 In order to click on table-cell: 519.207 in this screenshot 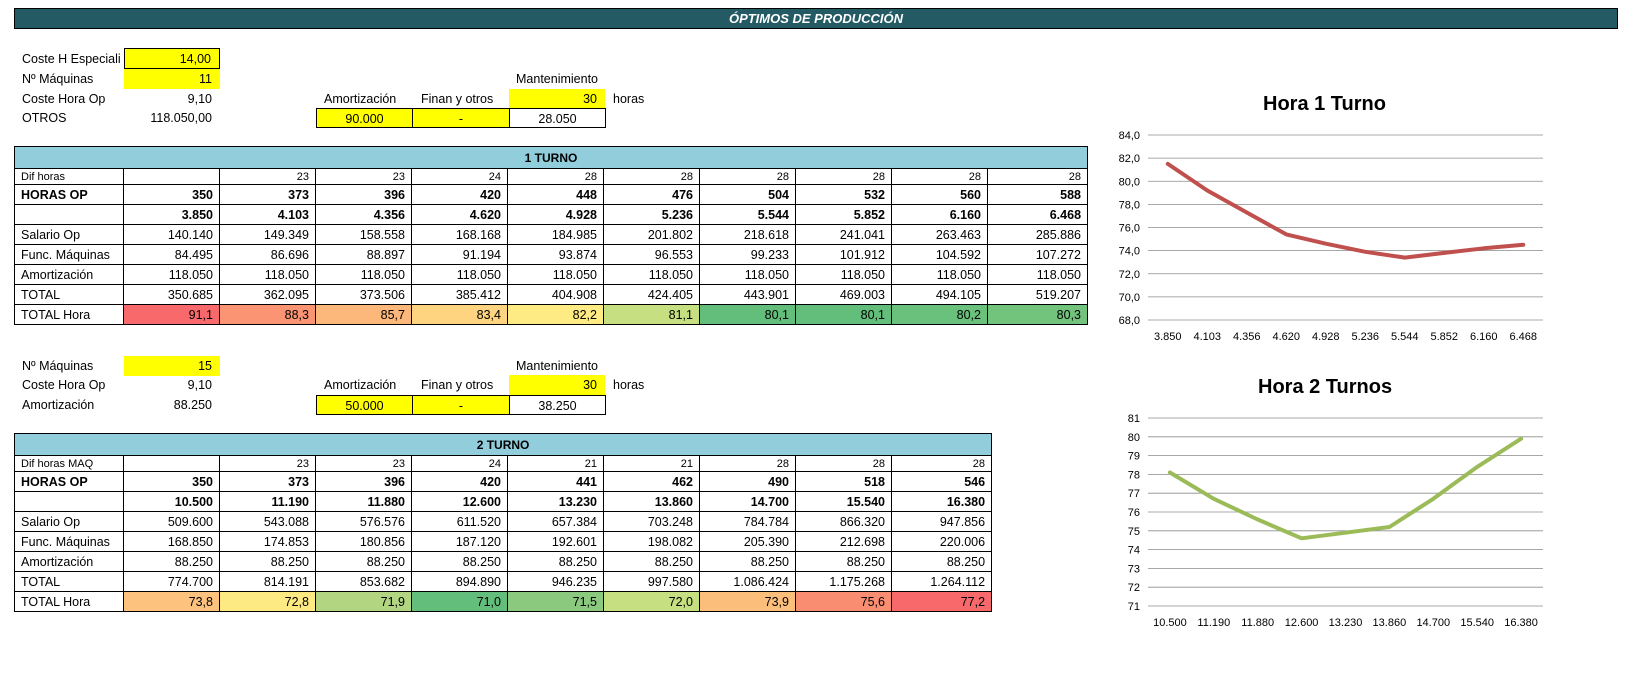, I will do `click(1037, 294)`.